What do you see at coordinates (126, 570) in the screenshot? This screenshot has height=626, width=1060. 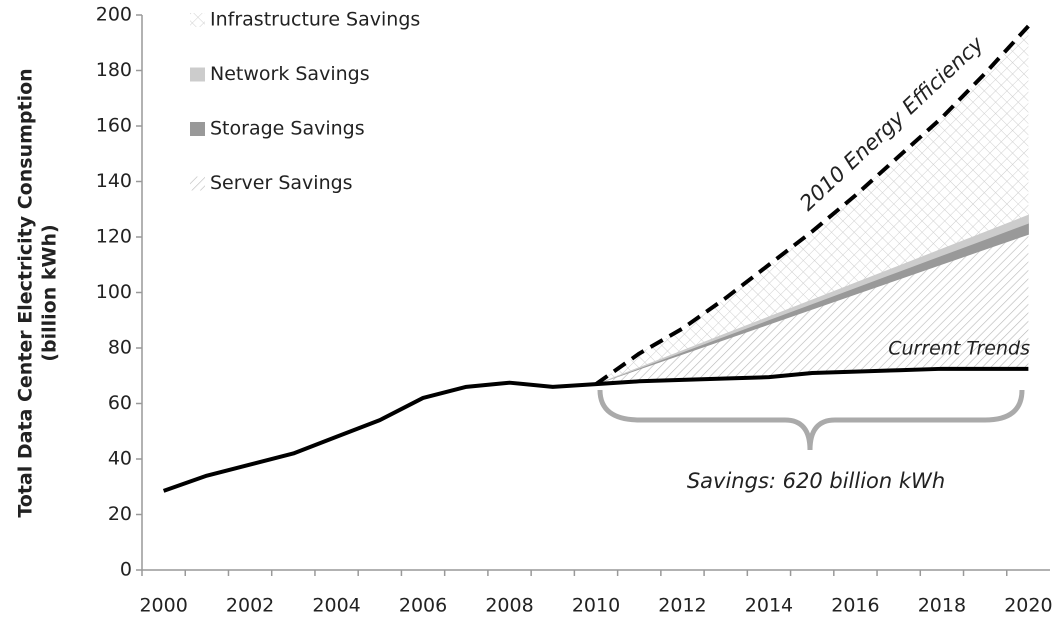 I see `y-tick-label: 0` at bounding box center [126, 570].